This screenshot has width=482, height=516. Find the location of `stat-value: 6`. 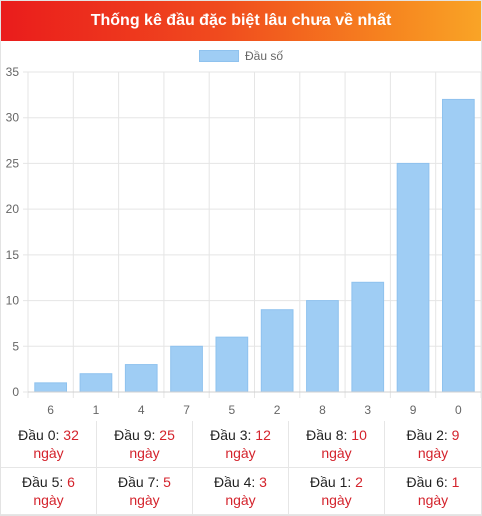

stat-value: 6 is located at coordinates (71, 482).